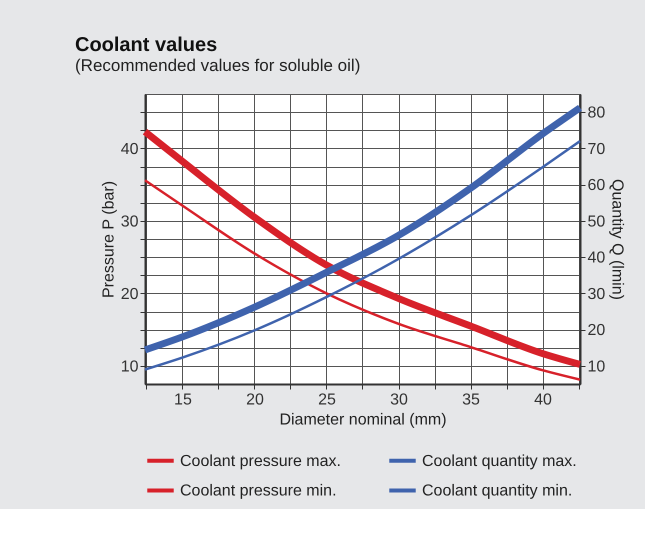  Describe the element at coordinates (597, 331) in the screenshot. I see `y2-tick-label: 20` at that location.